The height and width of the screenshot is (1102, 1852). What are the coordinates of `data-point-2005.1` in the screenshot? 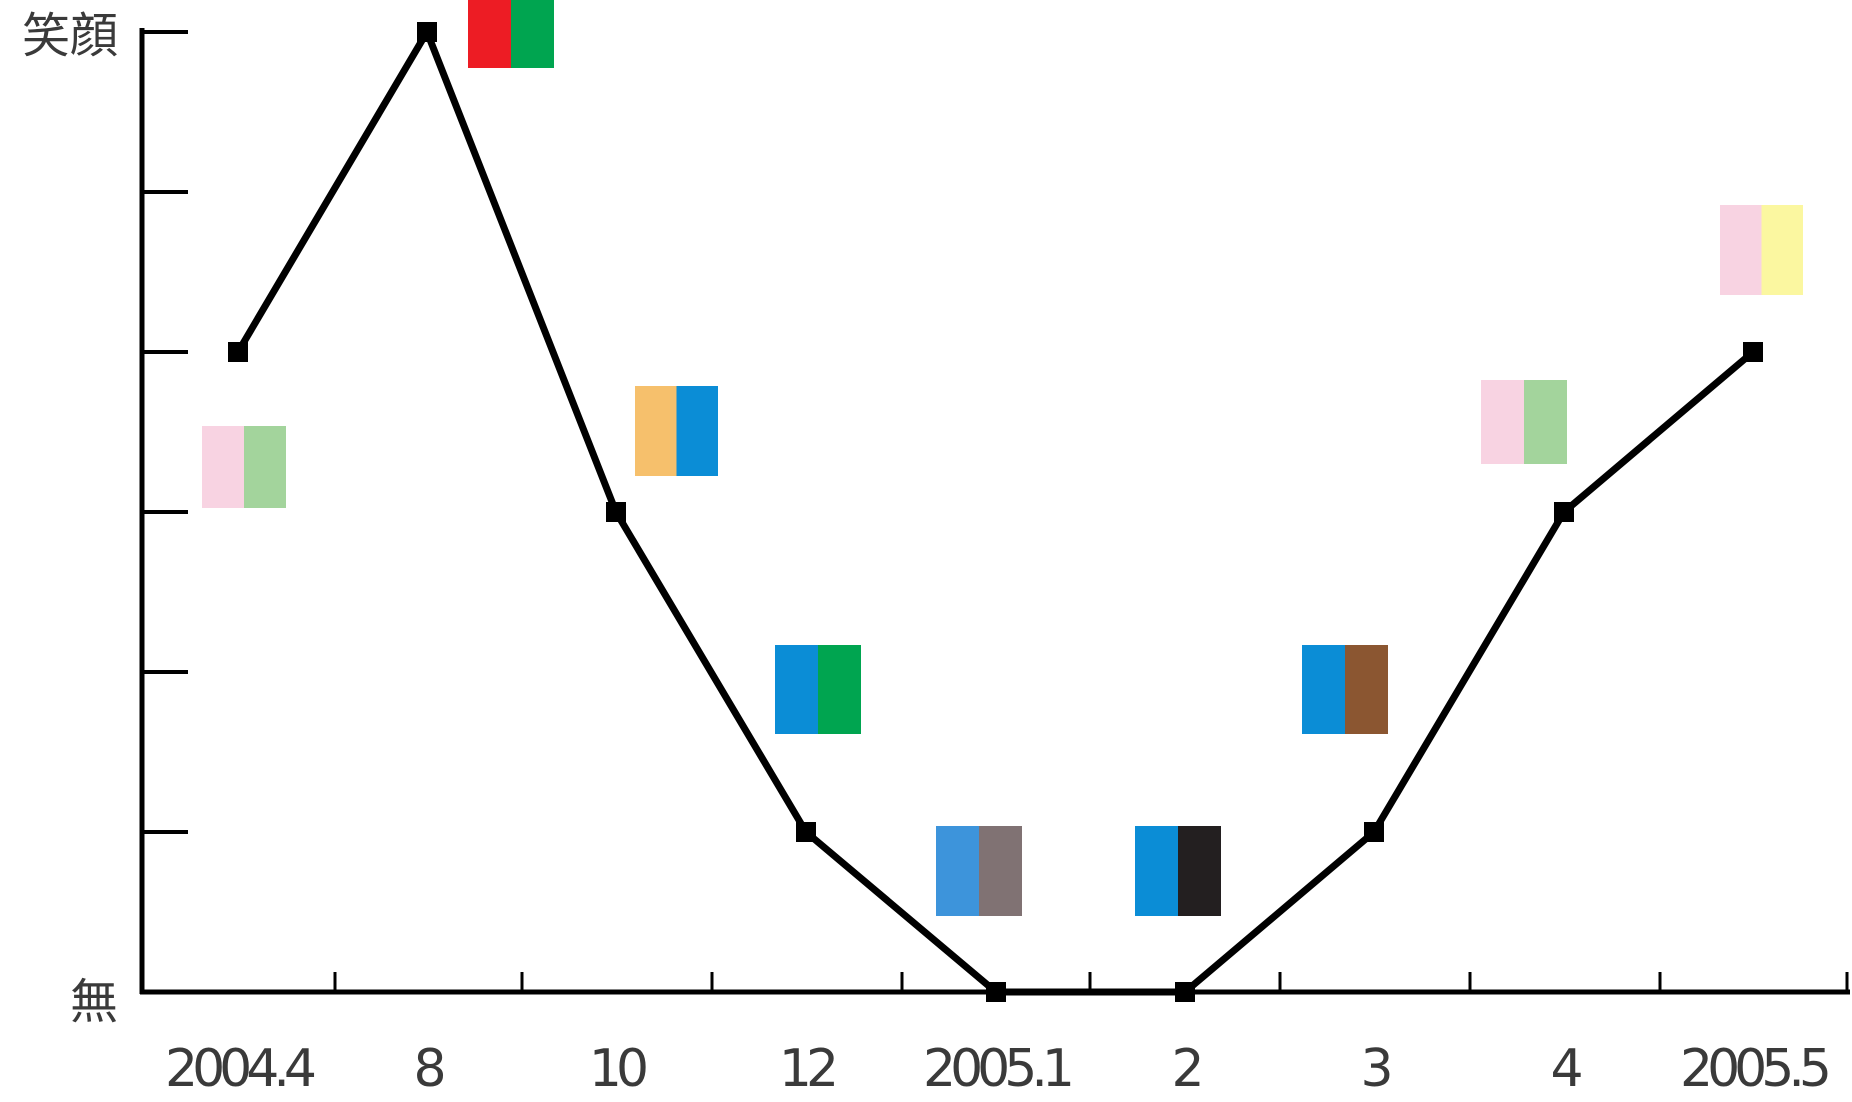 It's located at (996, 992).